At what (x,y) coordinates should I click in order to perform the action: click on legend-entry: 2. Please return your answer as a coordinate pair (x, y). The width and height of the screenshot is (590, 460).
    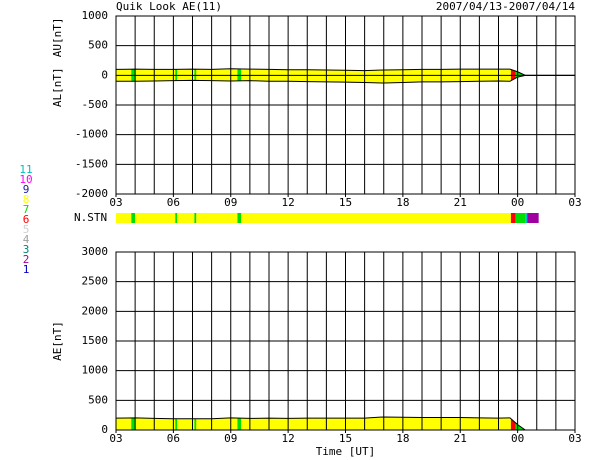
    Looking at the image, I should click on (26, 259).